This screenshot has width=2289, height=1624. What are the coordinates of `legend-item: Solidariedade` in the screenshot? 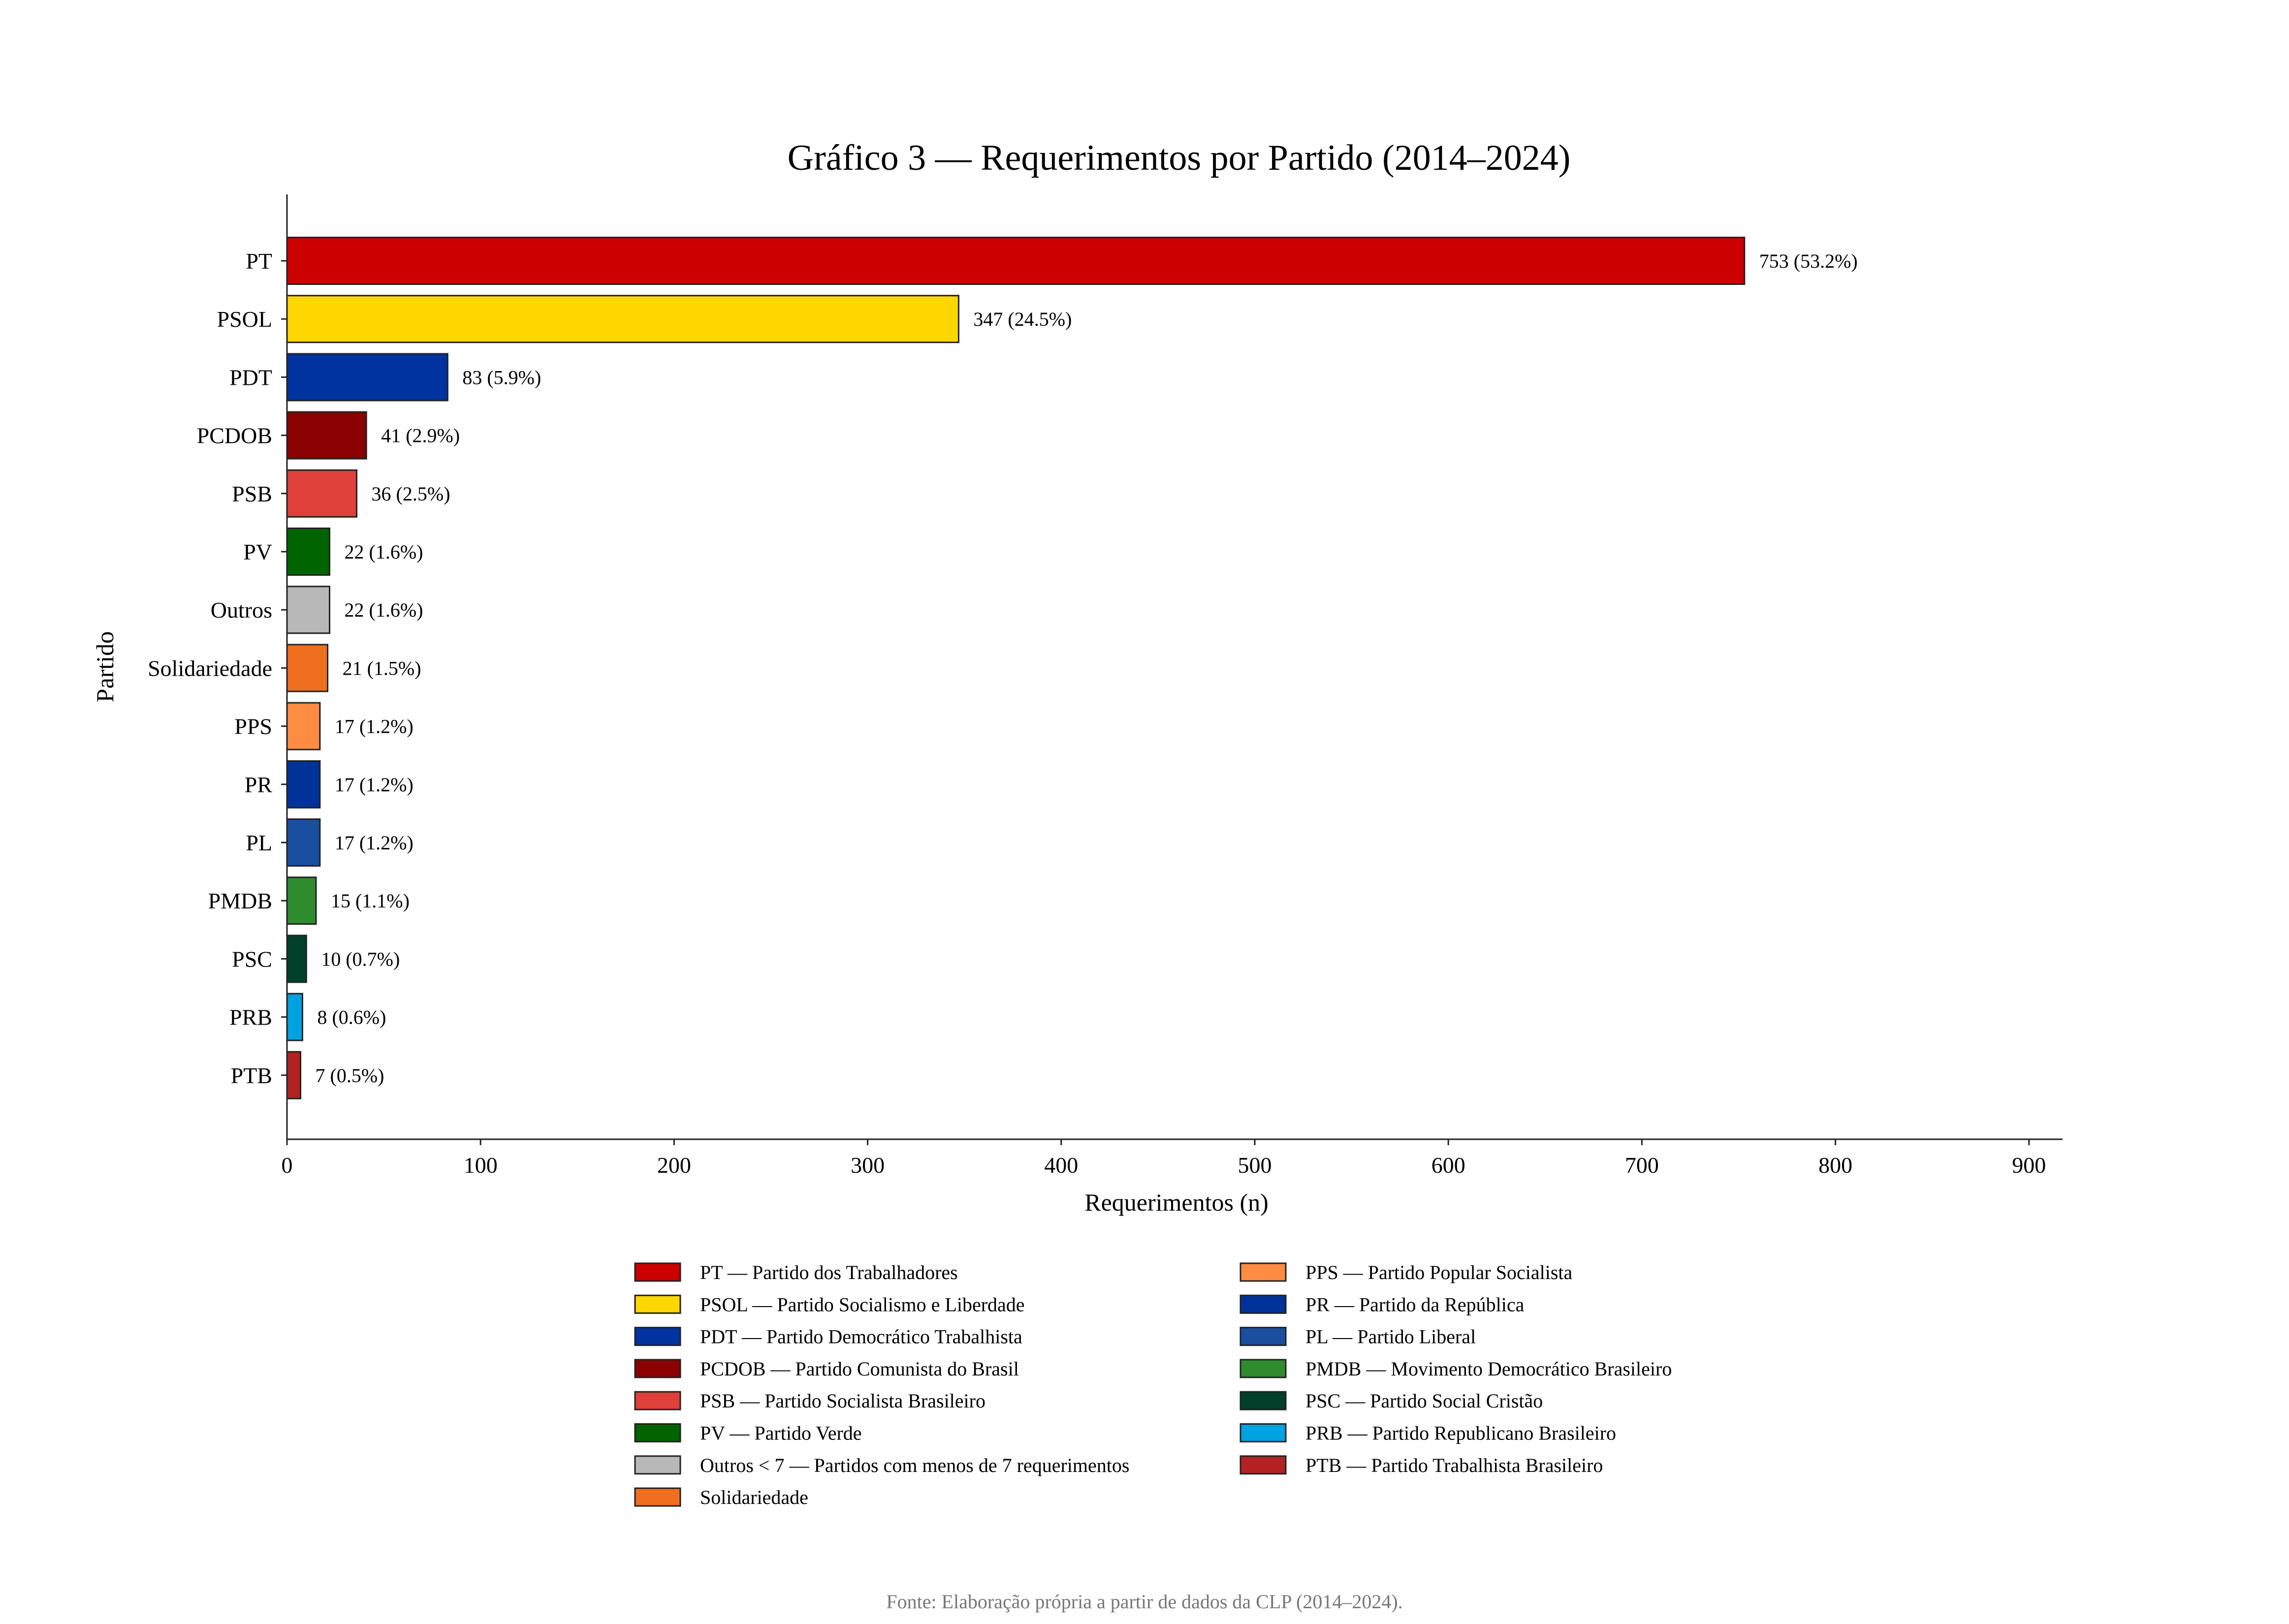 It's located at (721, 1497).